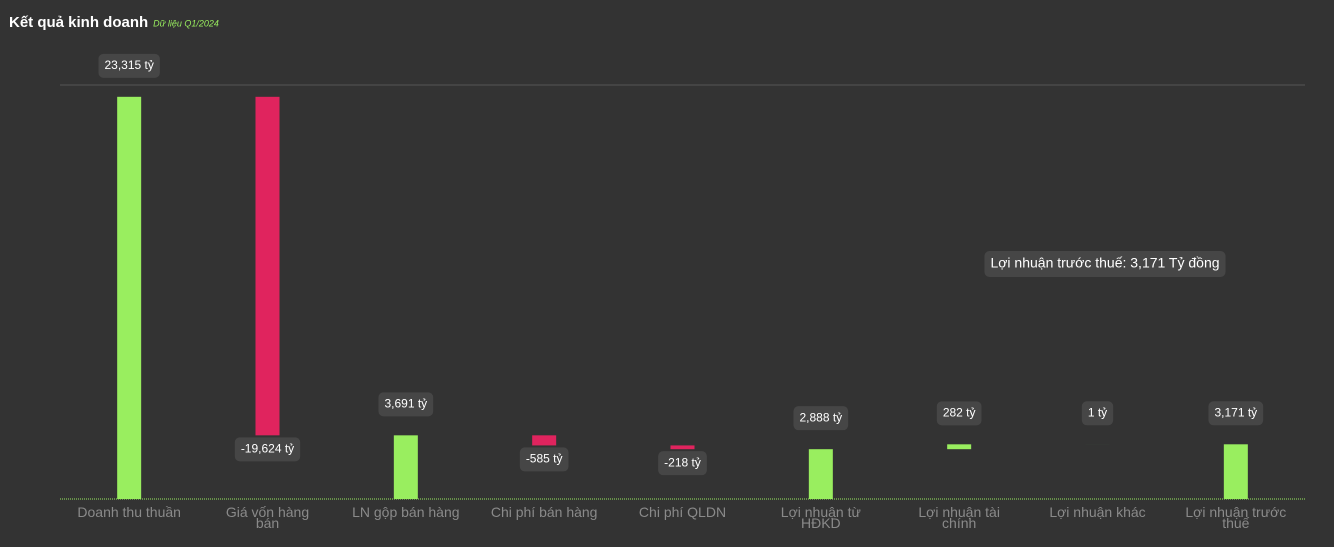 The height and width of the screenshot is (547, 1334). Describe the element at coordinates (1097, 512) in the screenshot. I see `x-tick-label: Lợi nhuận khác` at that location.